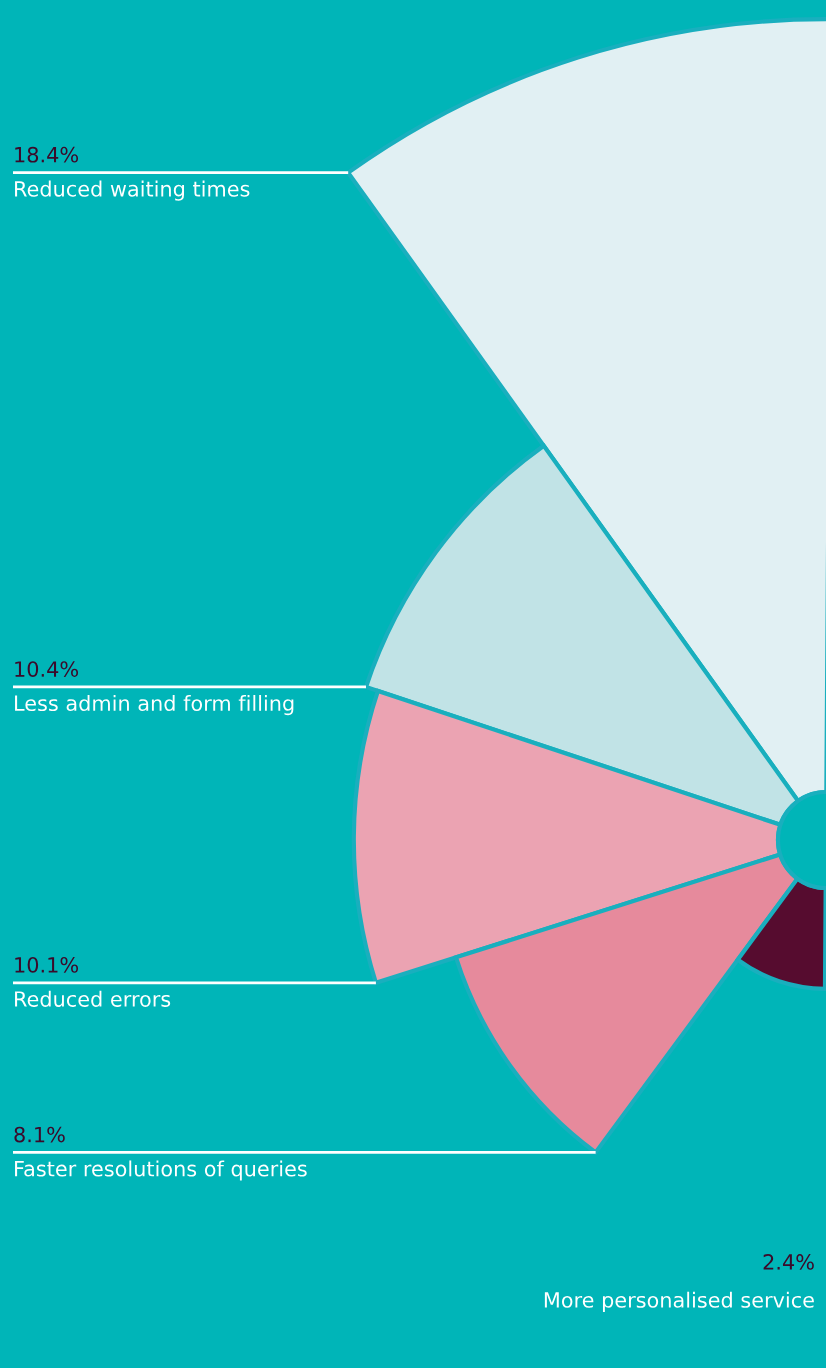 The height and width of the screenshot is (1368, 826). What do you see at coordinates (39, 1134) in the screenshot?
I see `data-label: 8.1%` at bounding box center [39, 1134].